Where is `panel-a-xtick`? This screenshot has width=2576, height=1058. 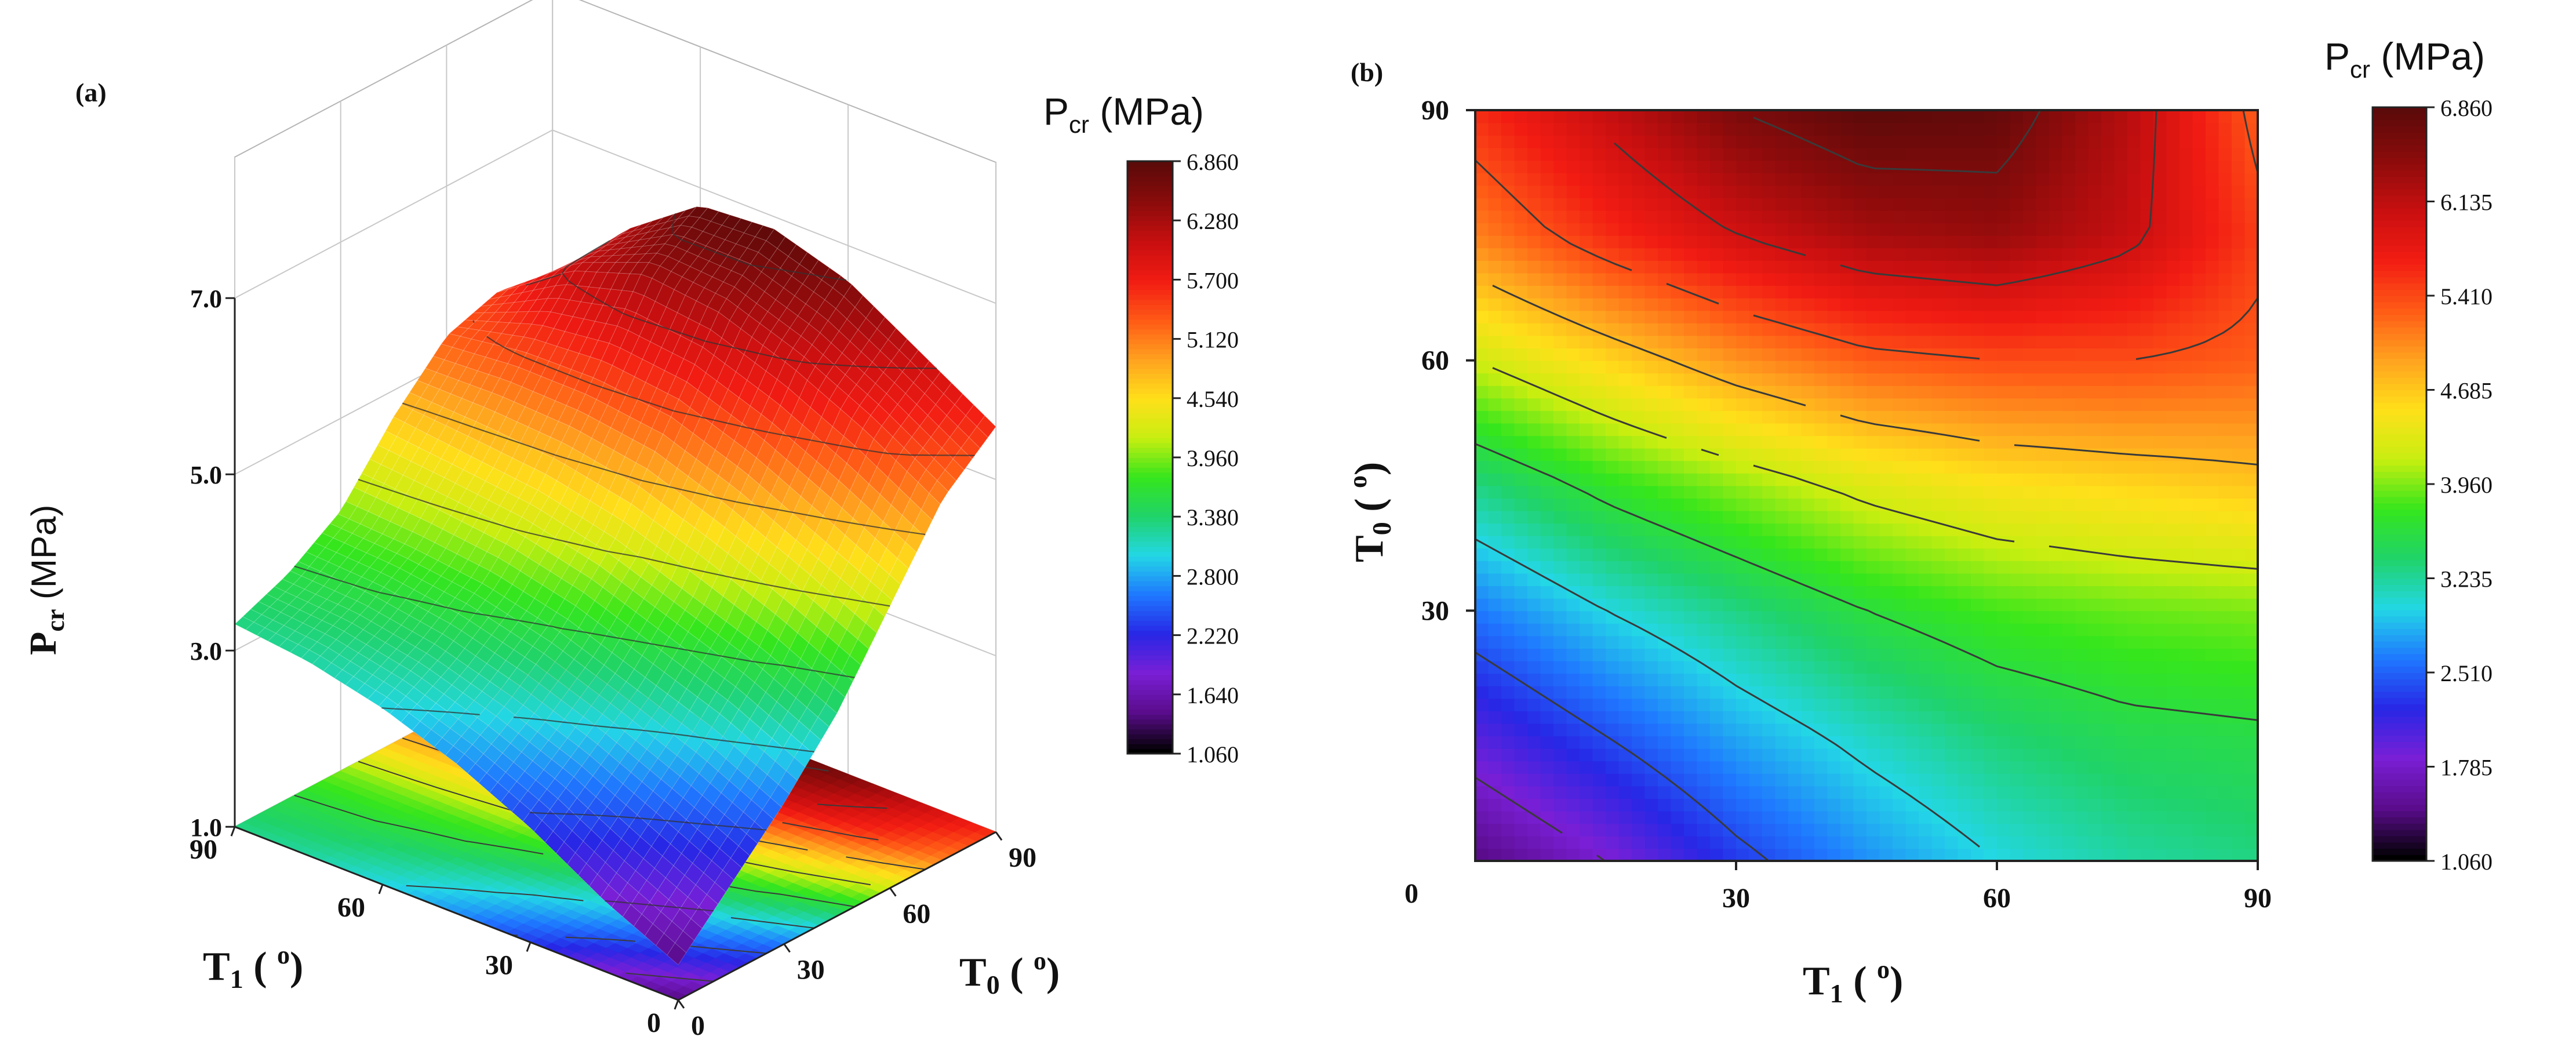
panel-a-xtick is located at coordinates (233, 832).